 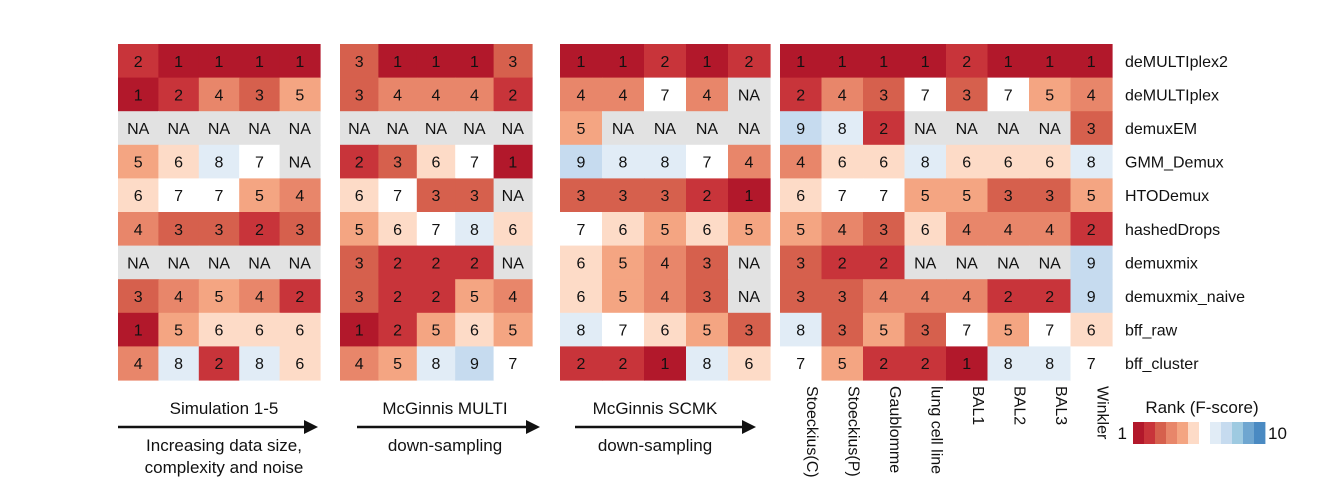 What do you see at coordinates (1161, 129) in the screenshot?
I see `row-label: demuxEM` at bounding box center [1161, 129].